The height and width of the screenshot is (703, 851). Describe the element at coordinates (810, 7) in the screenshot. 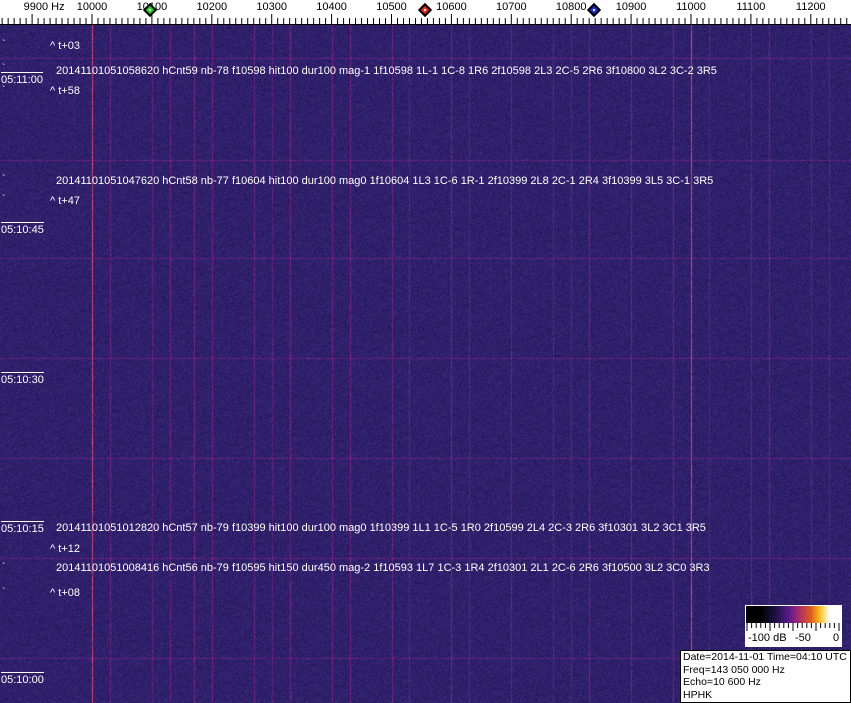

I see `frequency-label: 11200` at that location.